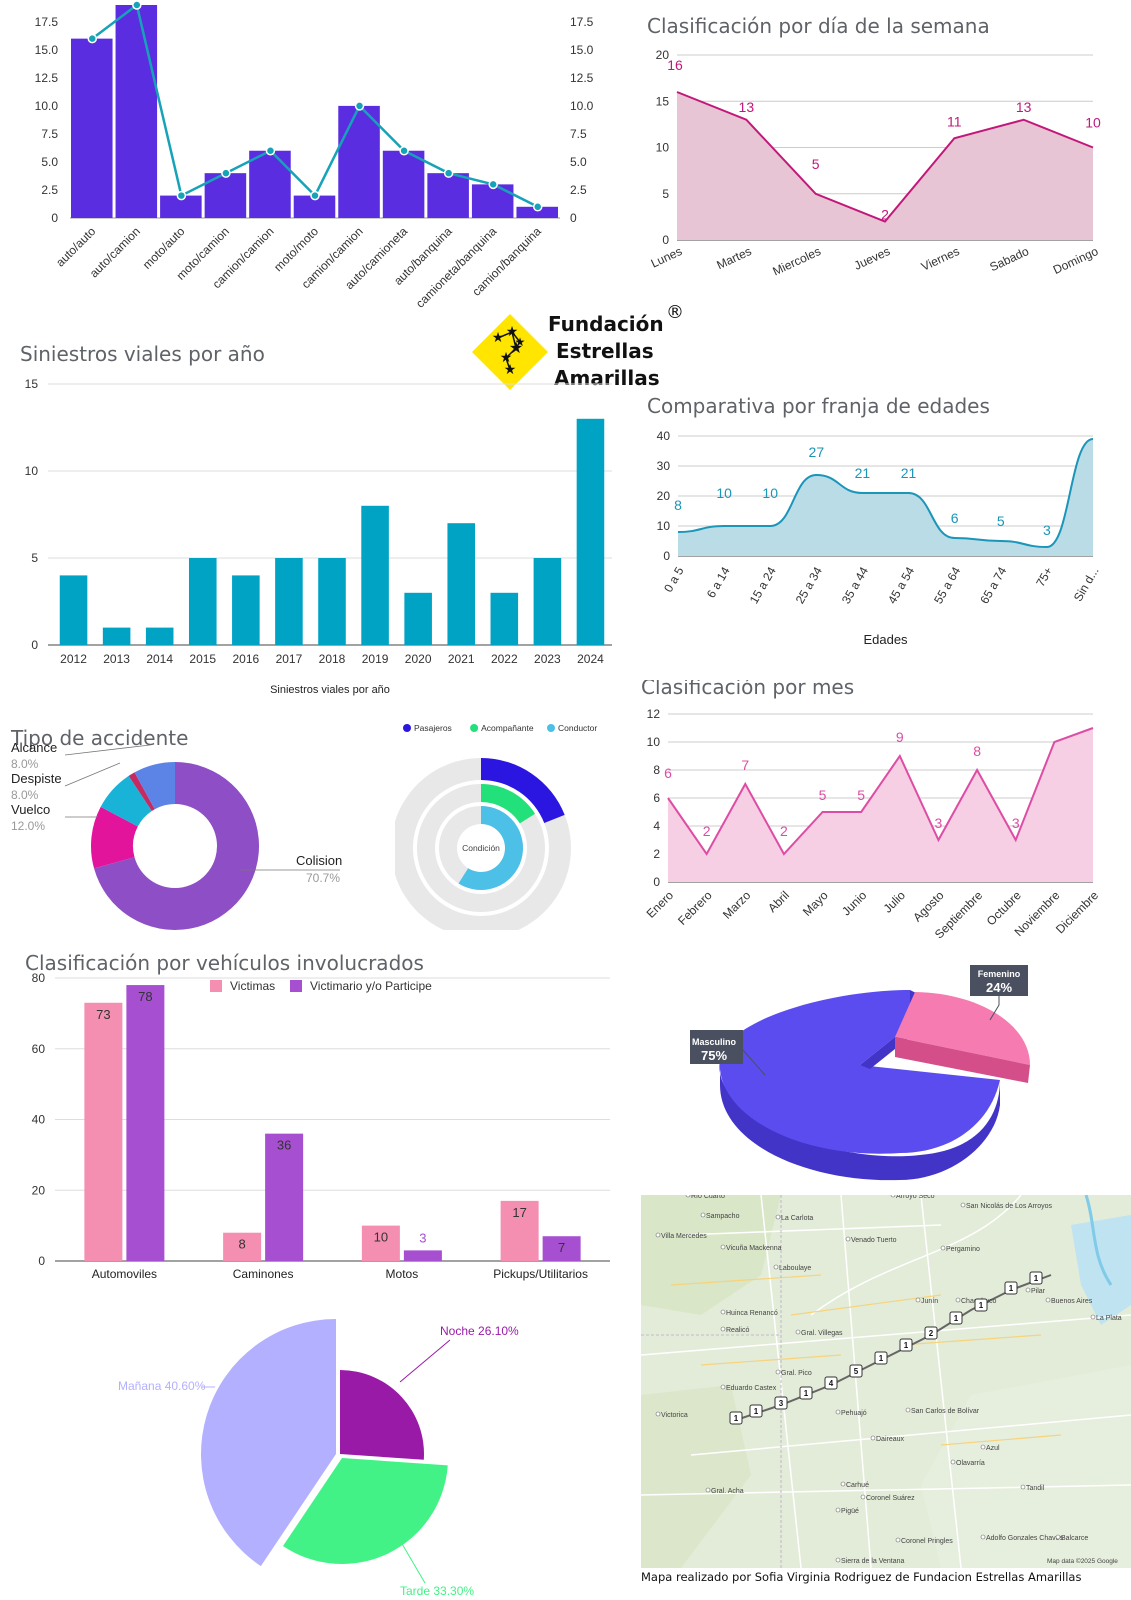  Describe the element at coordinates (954, 121) in the screenshot. I see `data-label: 11` at that location.